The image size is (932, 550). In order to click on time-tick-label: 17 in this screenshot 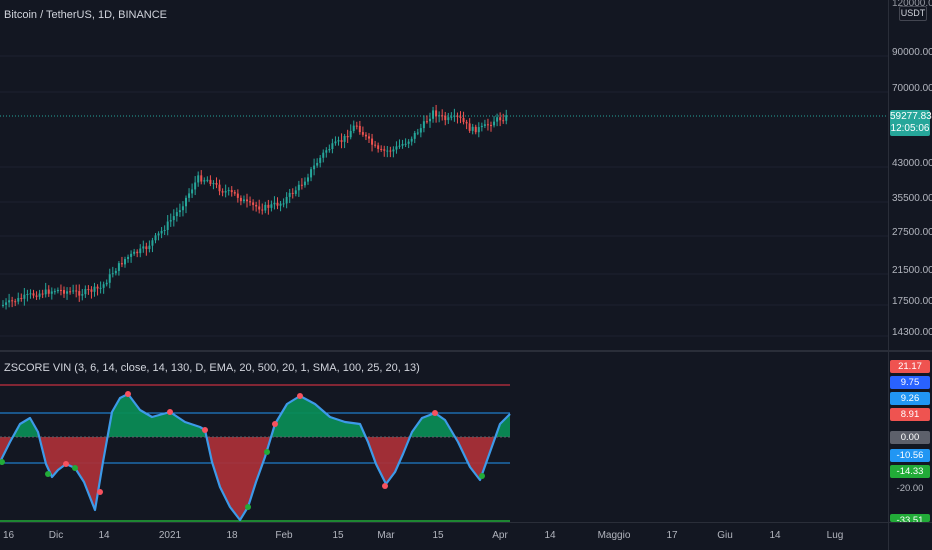, I will do `click(672, 535)`.